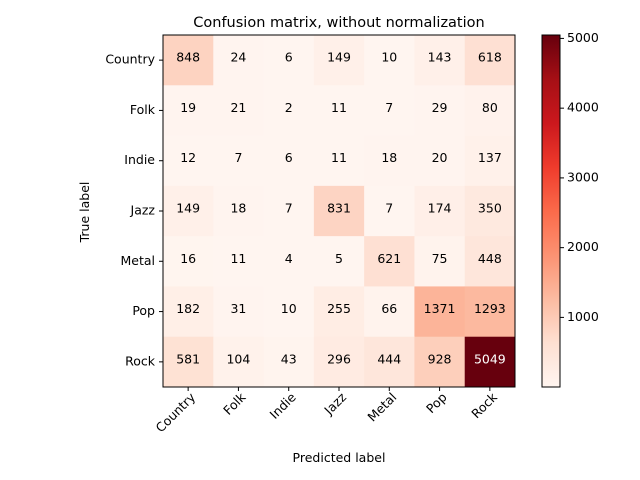 This screenshot has width=640, height=480. What do you see at coordinates (339, 358) in the screenshot?
I see `cell-value-label: 296` at bounding box center [339, 358].